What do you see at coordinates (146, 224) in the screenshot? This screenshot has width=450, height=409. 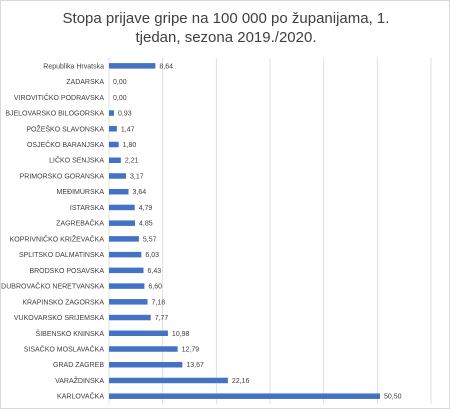 I see `value-label: 4,85` at bounding box center [146, 224].